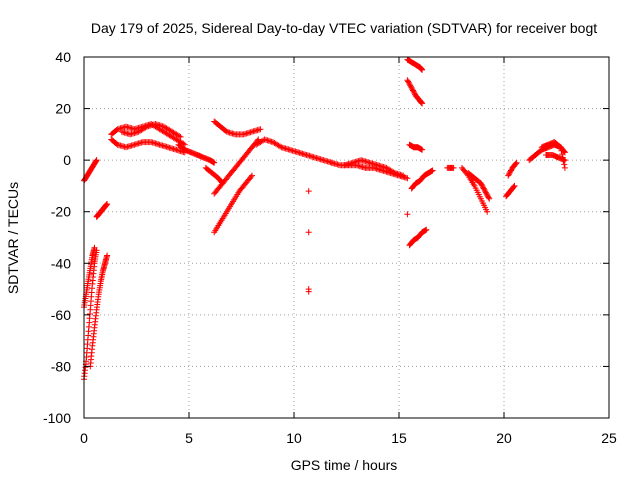 This screenshot has height=480, width=640. I want to click on x-tick-label: 5, so click(189, 438).